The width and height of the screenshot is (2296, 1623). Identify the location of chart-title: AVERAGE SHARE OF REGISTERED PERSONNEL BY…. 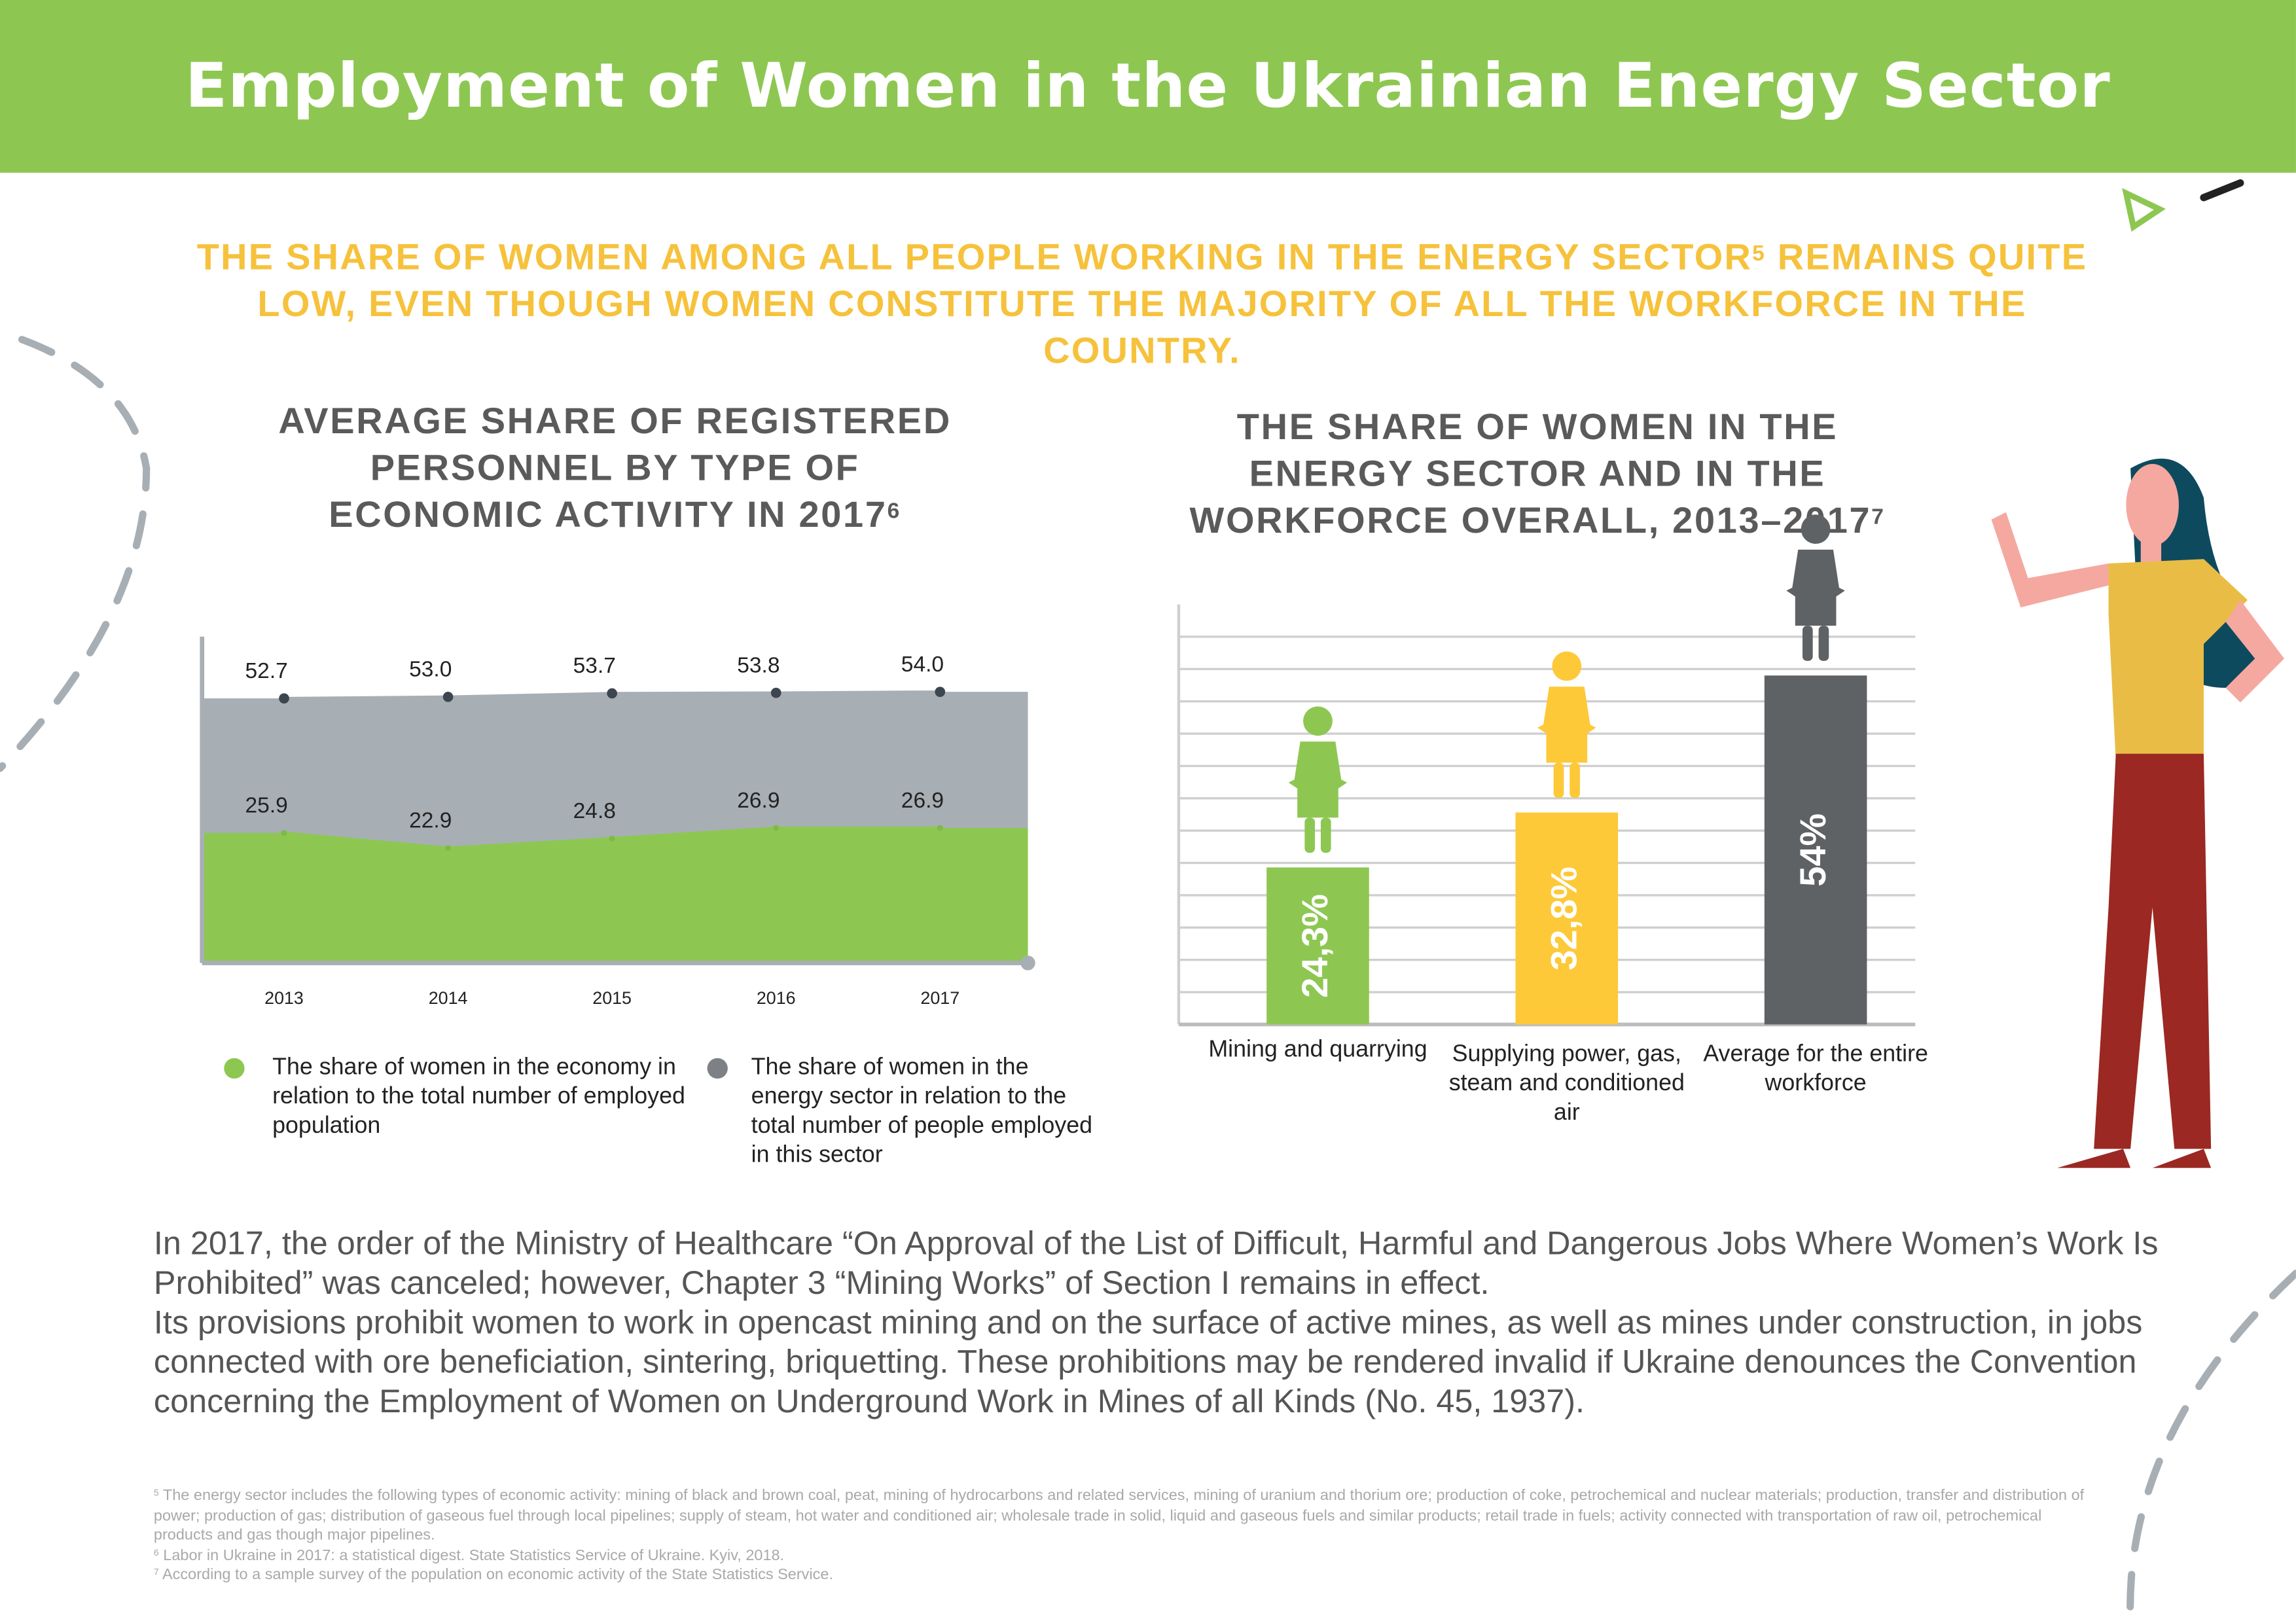
(615, 468).